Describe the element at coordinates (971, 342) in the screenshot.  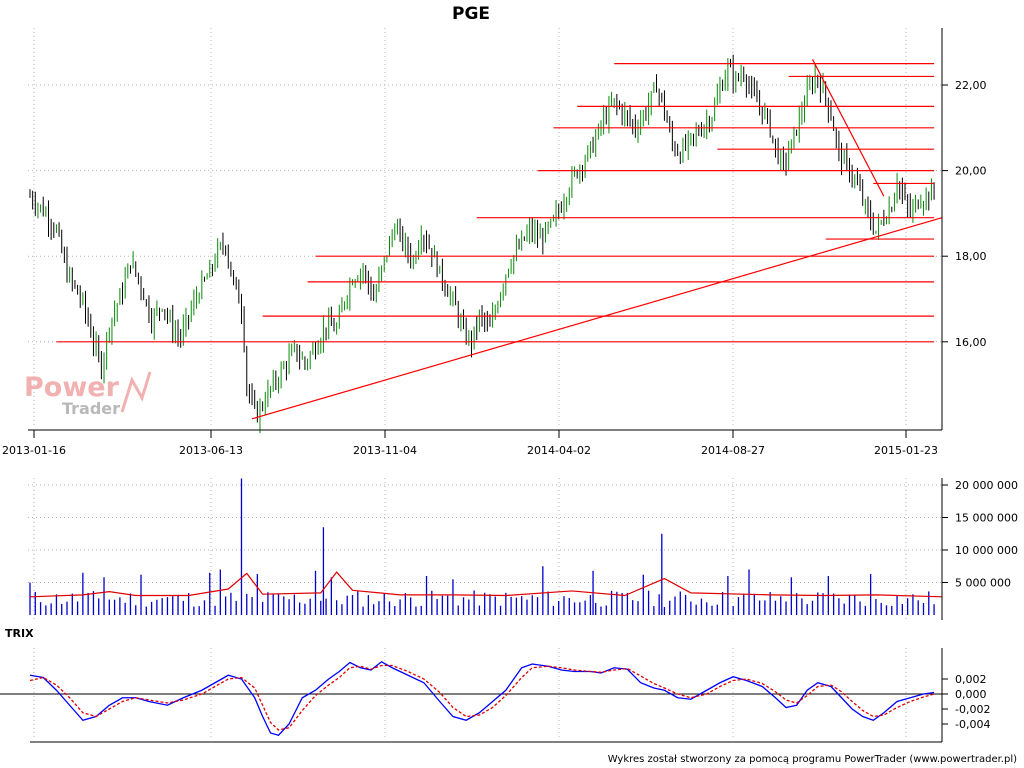
I see `y-tick-label: 16,00` at that location.